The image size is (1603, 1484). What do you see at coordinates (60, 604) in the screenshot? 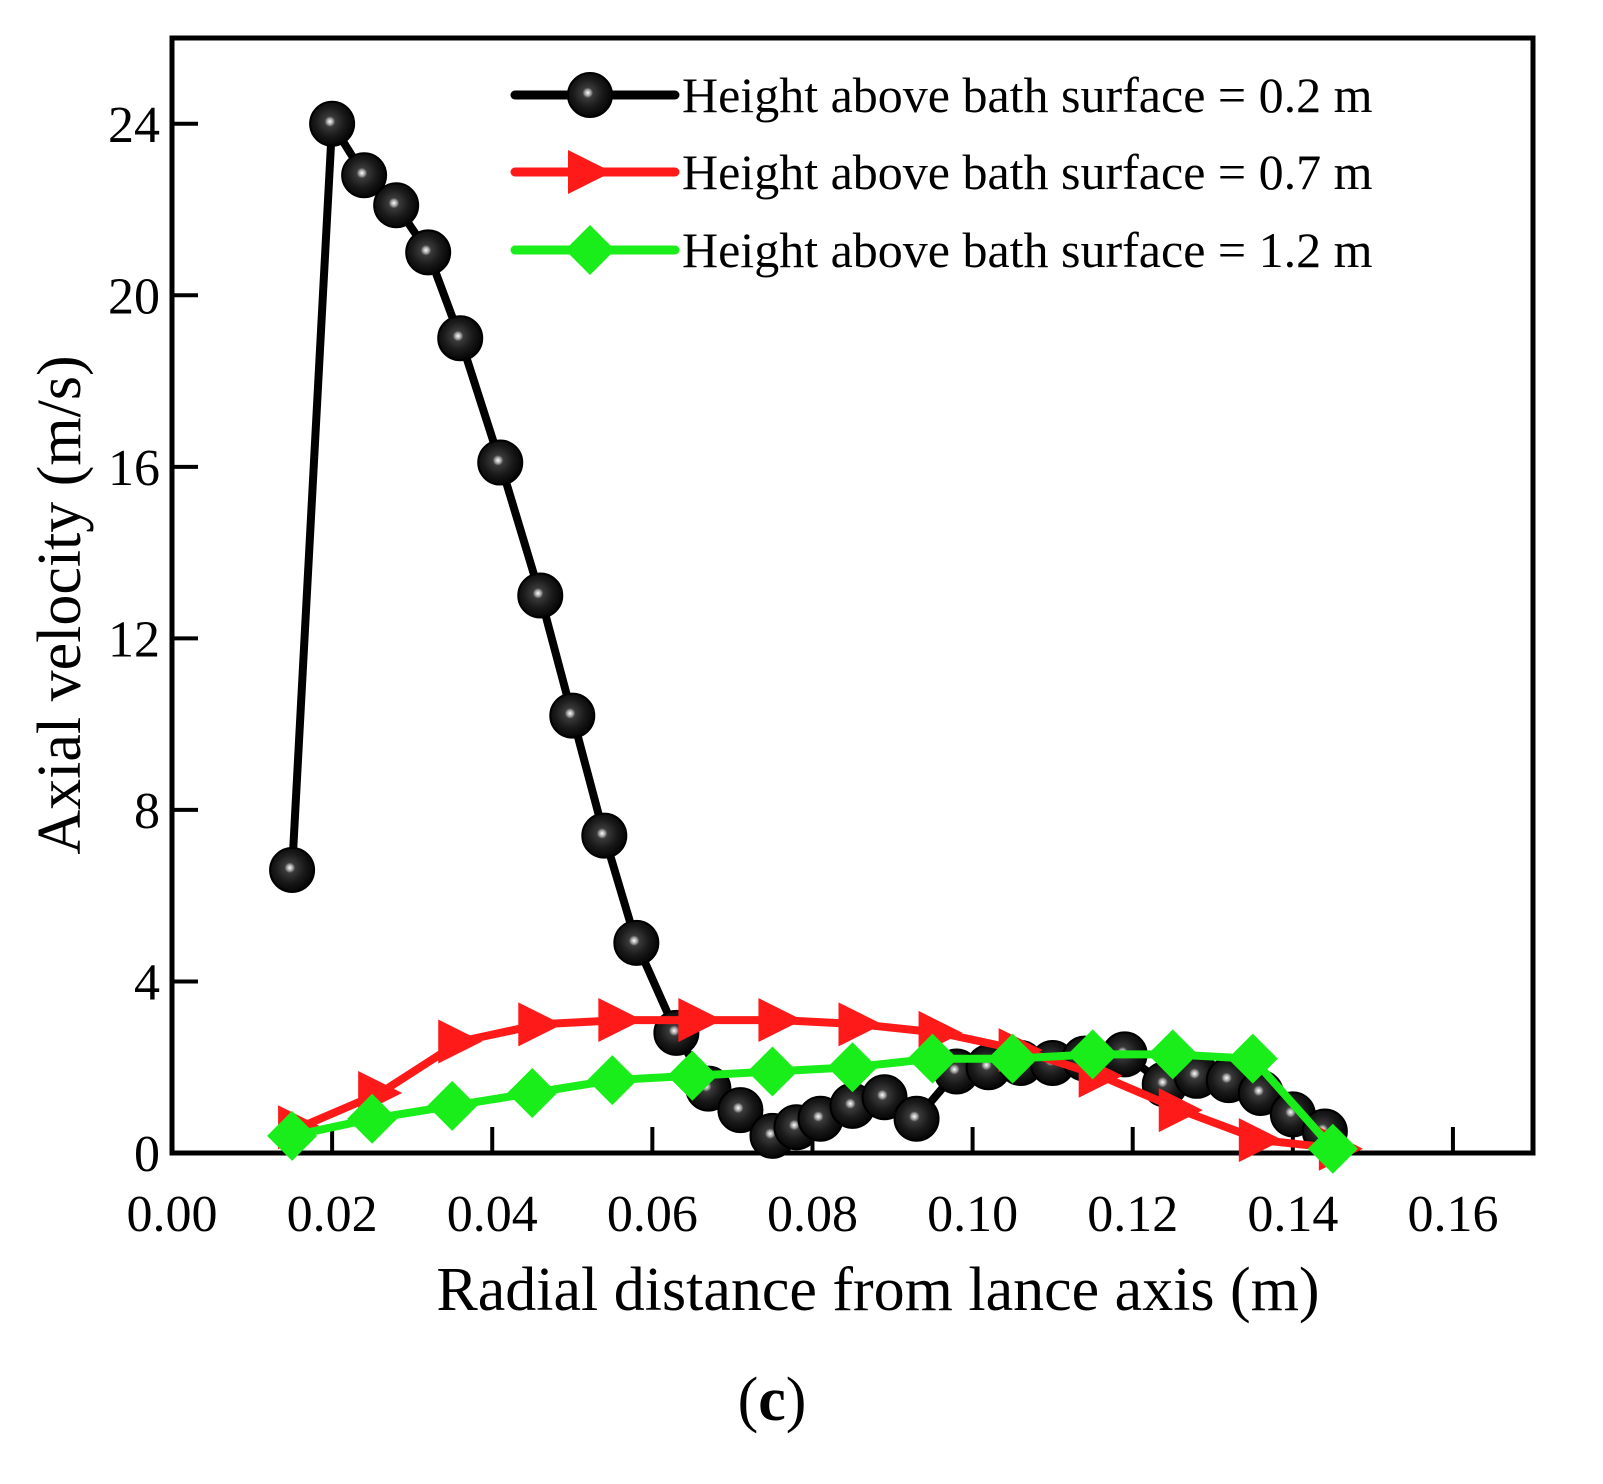
I see `y-axis-title: Axial velocity (m/s)` at bounding box center [60, 604].